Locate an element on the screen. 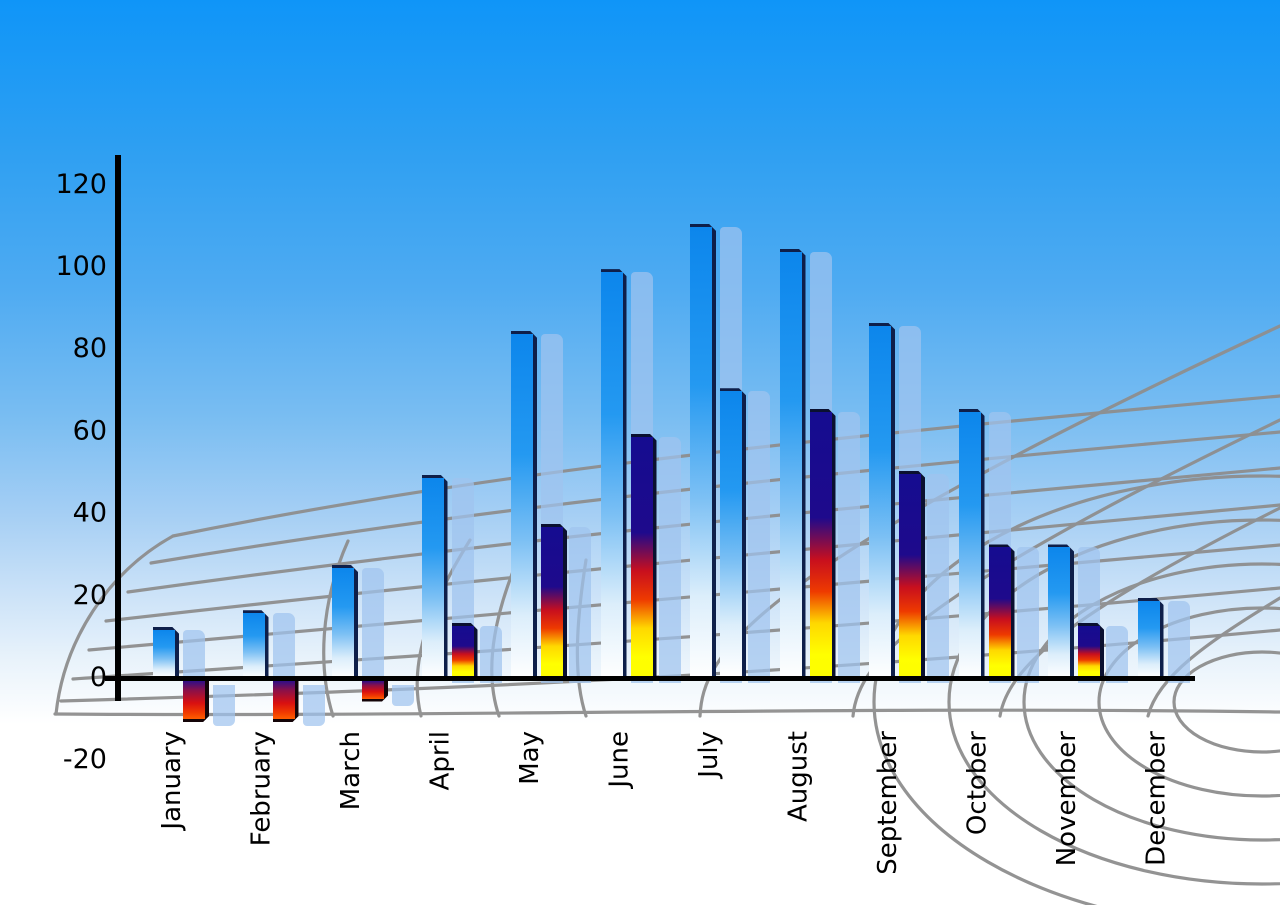 Image resolution: width=1280 pixels, height=905 pixels. y-axis-line is located at coordinates (118, 428).